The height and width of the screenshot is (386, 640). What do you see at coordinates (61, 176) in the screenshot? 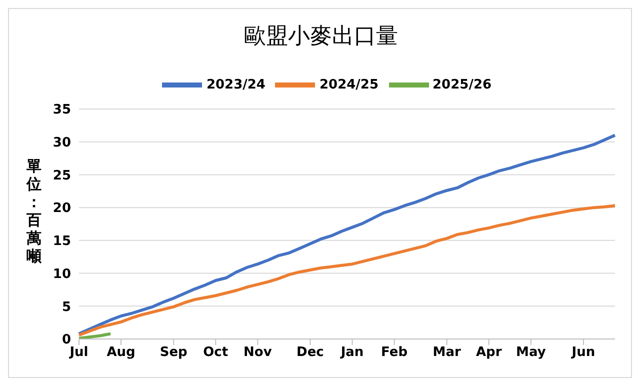
I see `y-tick-label: 25` at bounding box center [61, 176].